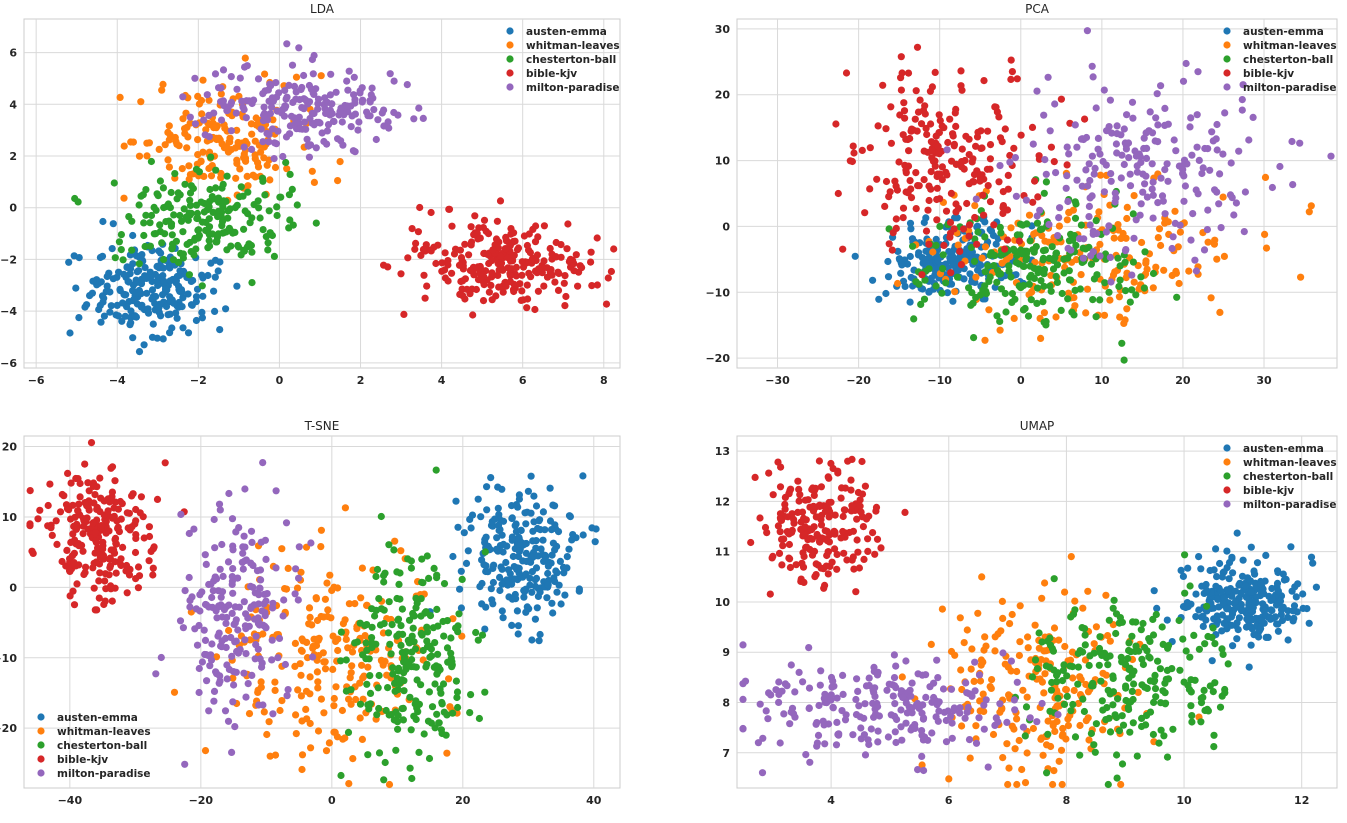  What do you see at coordinates (1290, 46) in the screenshot?
I see `legend-label: whitman-leaves` at bounding box center [1290, 46].